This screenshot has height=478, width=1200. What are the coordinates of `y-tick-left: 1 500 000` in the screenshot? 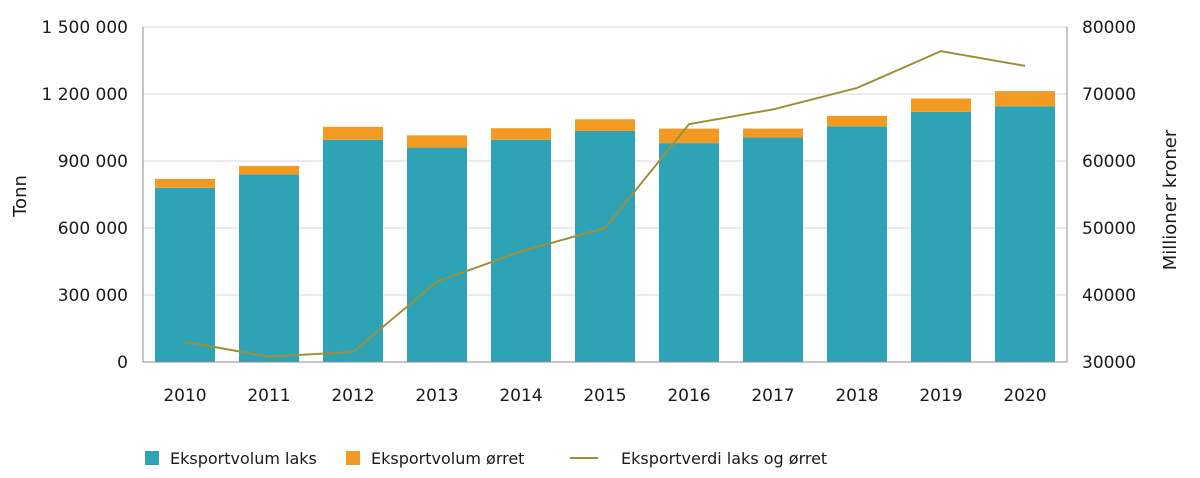 It's located at (84, 28).